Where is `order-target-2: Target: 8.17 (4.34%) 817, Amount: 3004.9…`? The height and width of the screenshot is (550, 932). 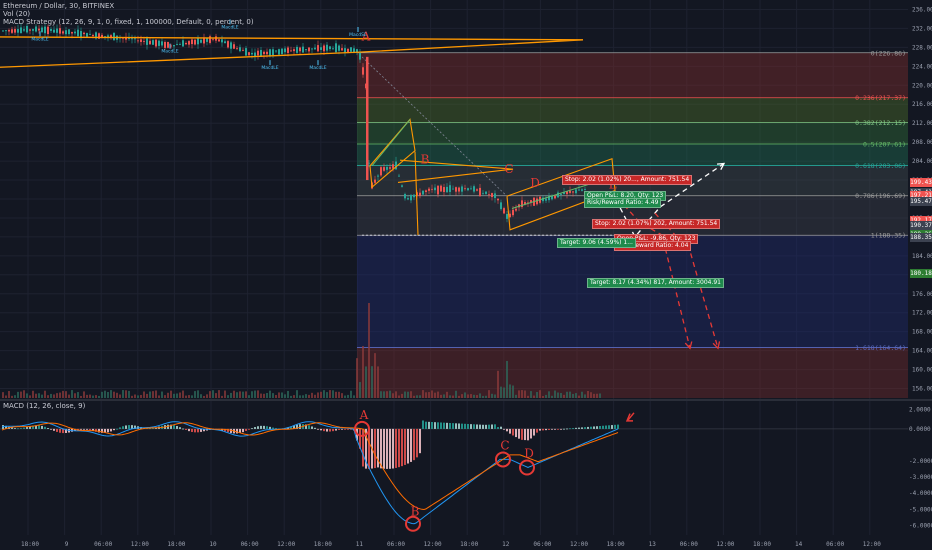 order-target-2: Target: 8.17 (4.34%) 817, Amount: 3004.9… is located at coordinates (655, 283).